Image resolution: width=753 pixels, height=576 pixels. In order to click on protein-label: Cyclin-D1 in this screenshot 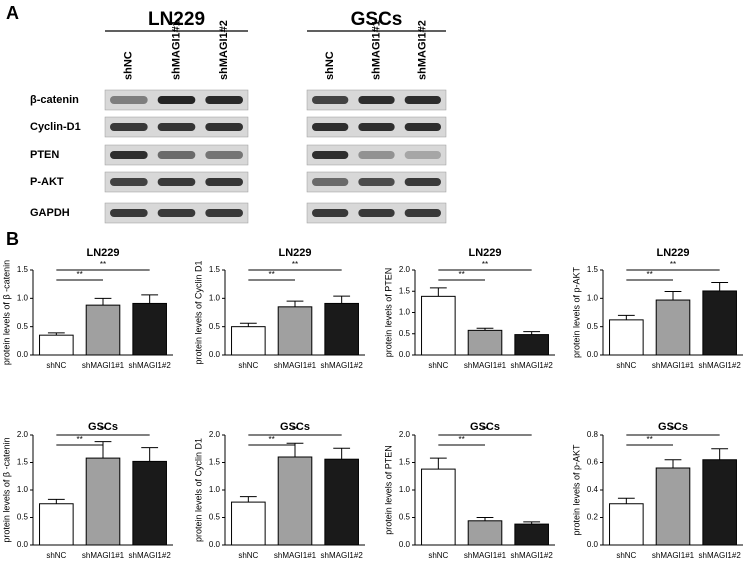, I will do `click(55, 127)`.